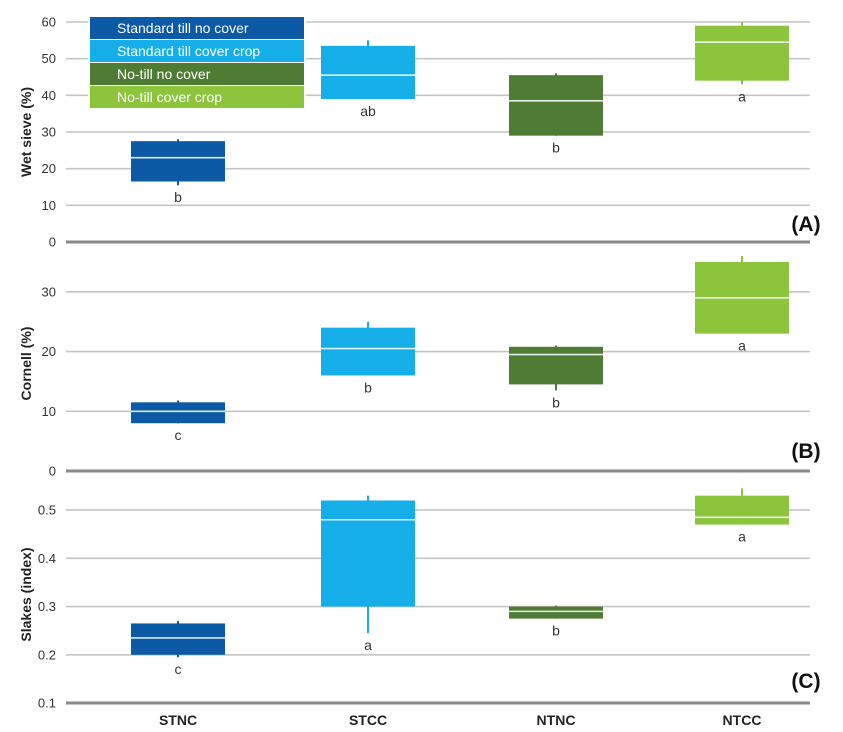  What do you see at coordinates (47, 558) in the screenshot?
I see `y-tick-label: 0.4` at bounding box center [47, 558].